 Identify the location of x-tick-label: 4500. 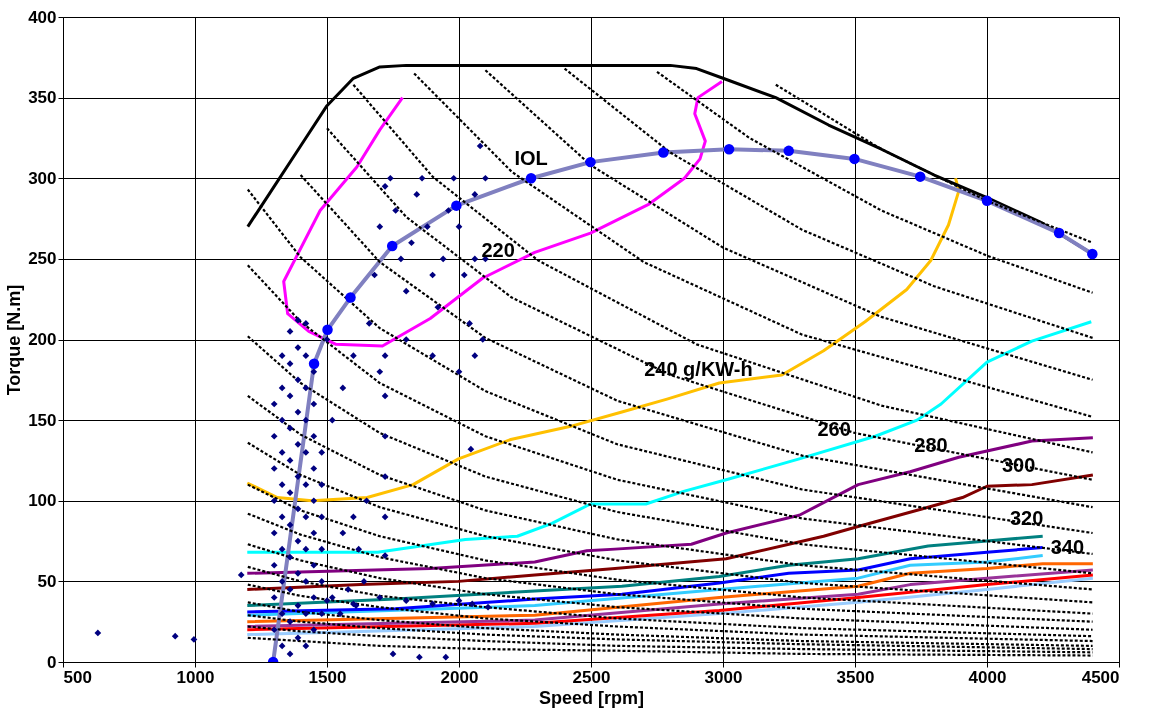
(1100, 677).